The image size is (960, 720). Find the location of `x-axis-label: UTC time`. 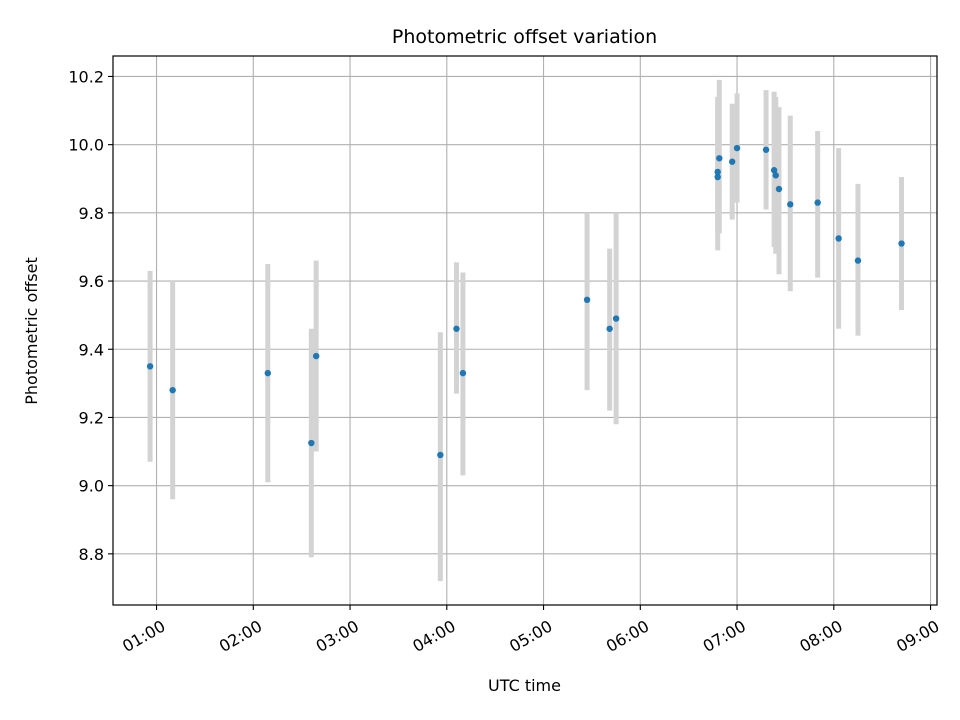

x-axis-label: UTC time is located at coordinates (524, 685).